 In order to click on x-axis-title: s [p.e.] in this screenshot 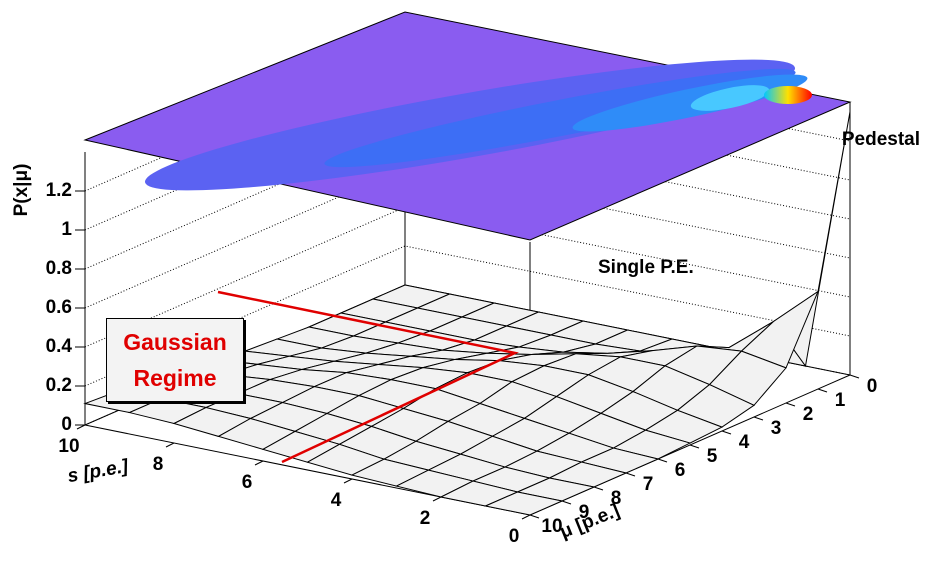, I will do `click(98, 471)`.